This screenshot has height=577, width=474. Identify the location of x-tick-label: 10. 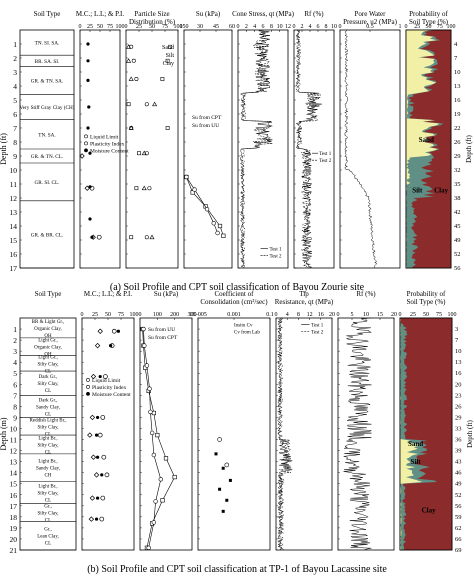
(280, 27).